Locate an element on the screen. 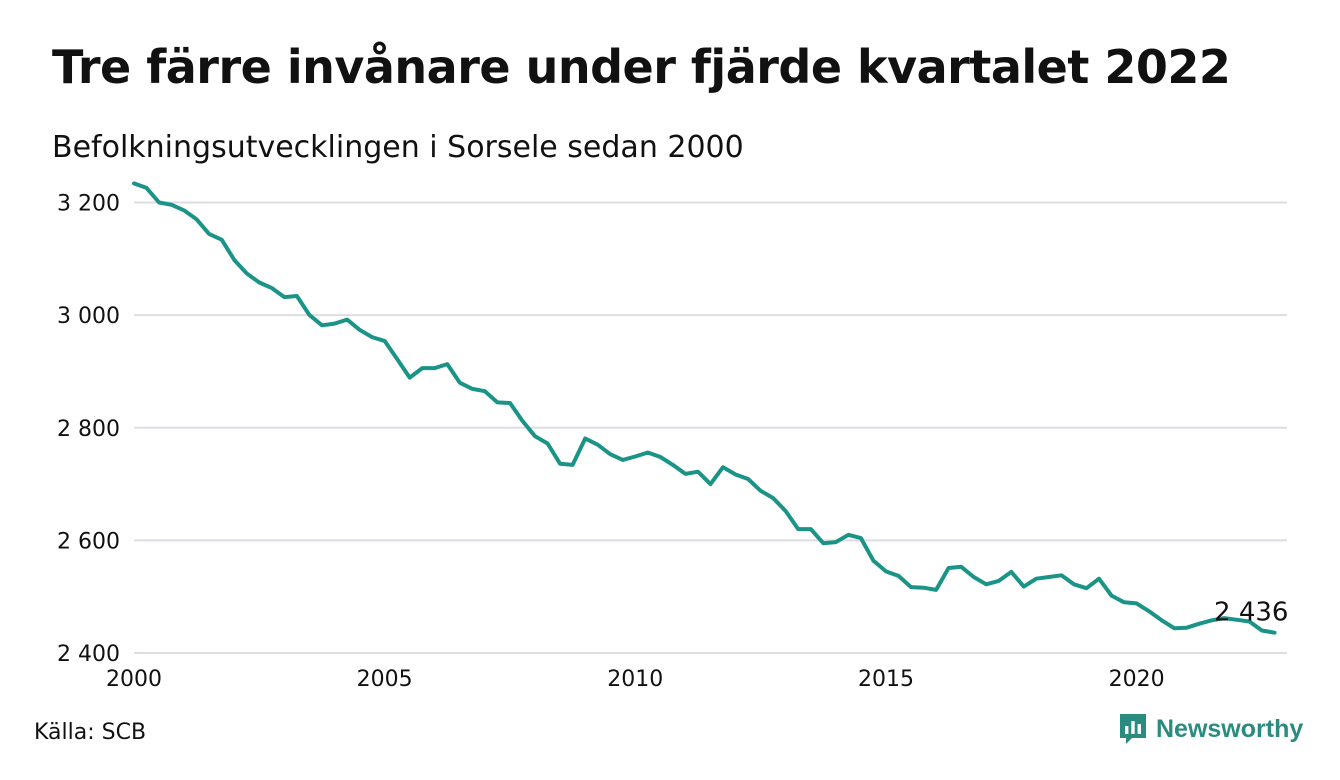 The width and height of the screenshot is (1340, 780). y-tick-label: 2 800 is located at coordinates (88, 429).